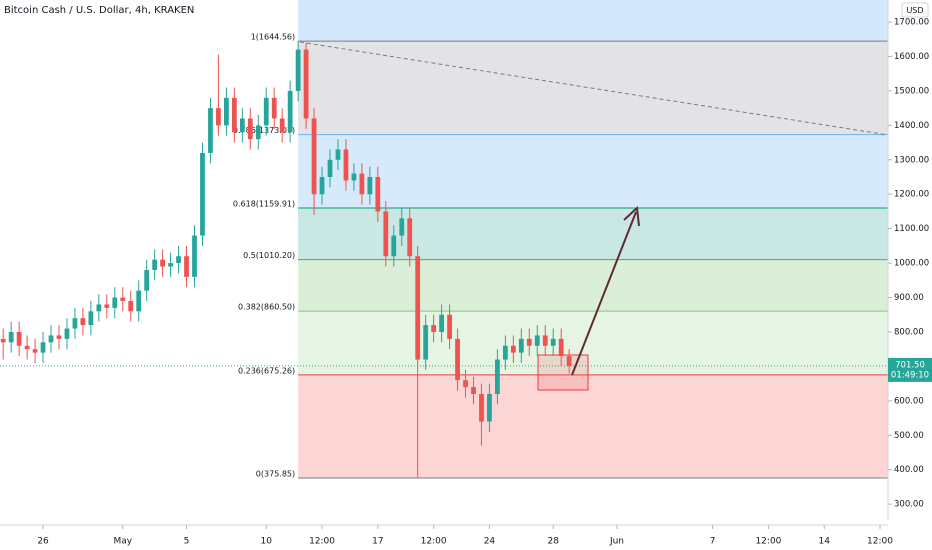  What do you see at coordinates (911, 160) in the screenshot?
I see `y-tick-label: 1300.00` at bounding box center [911, 160].